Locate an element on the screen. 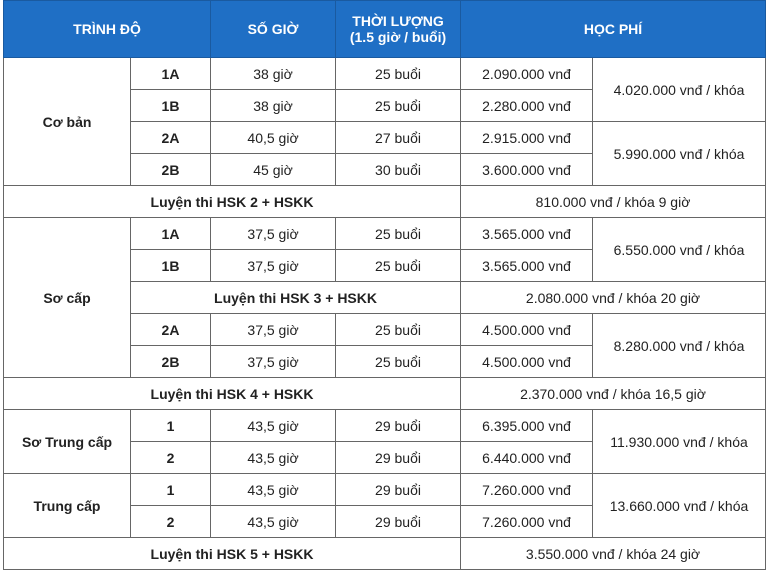  exam-price: 2.080.000 vnđ / khóa 20 giờ is located at coordinates (613, 297).